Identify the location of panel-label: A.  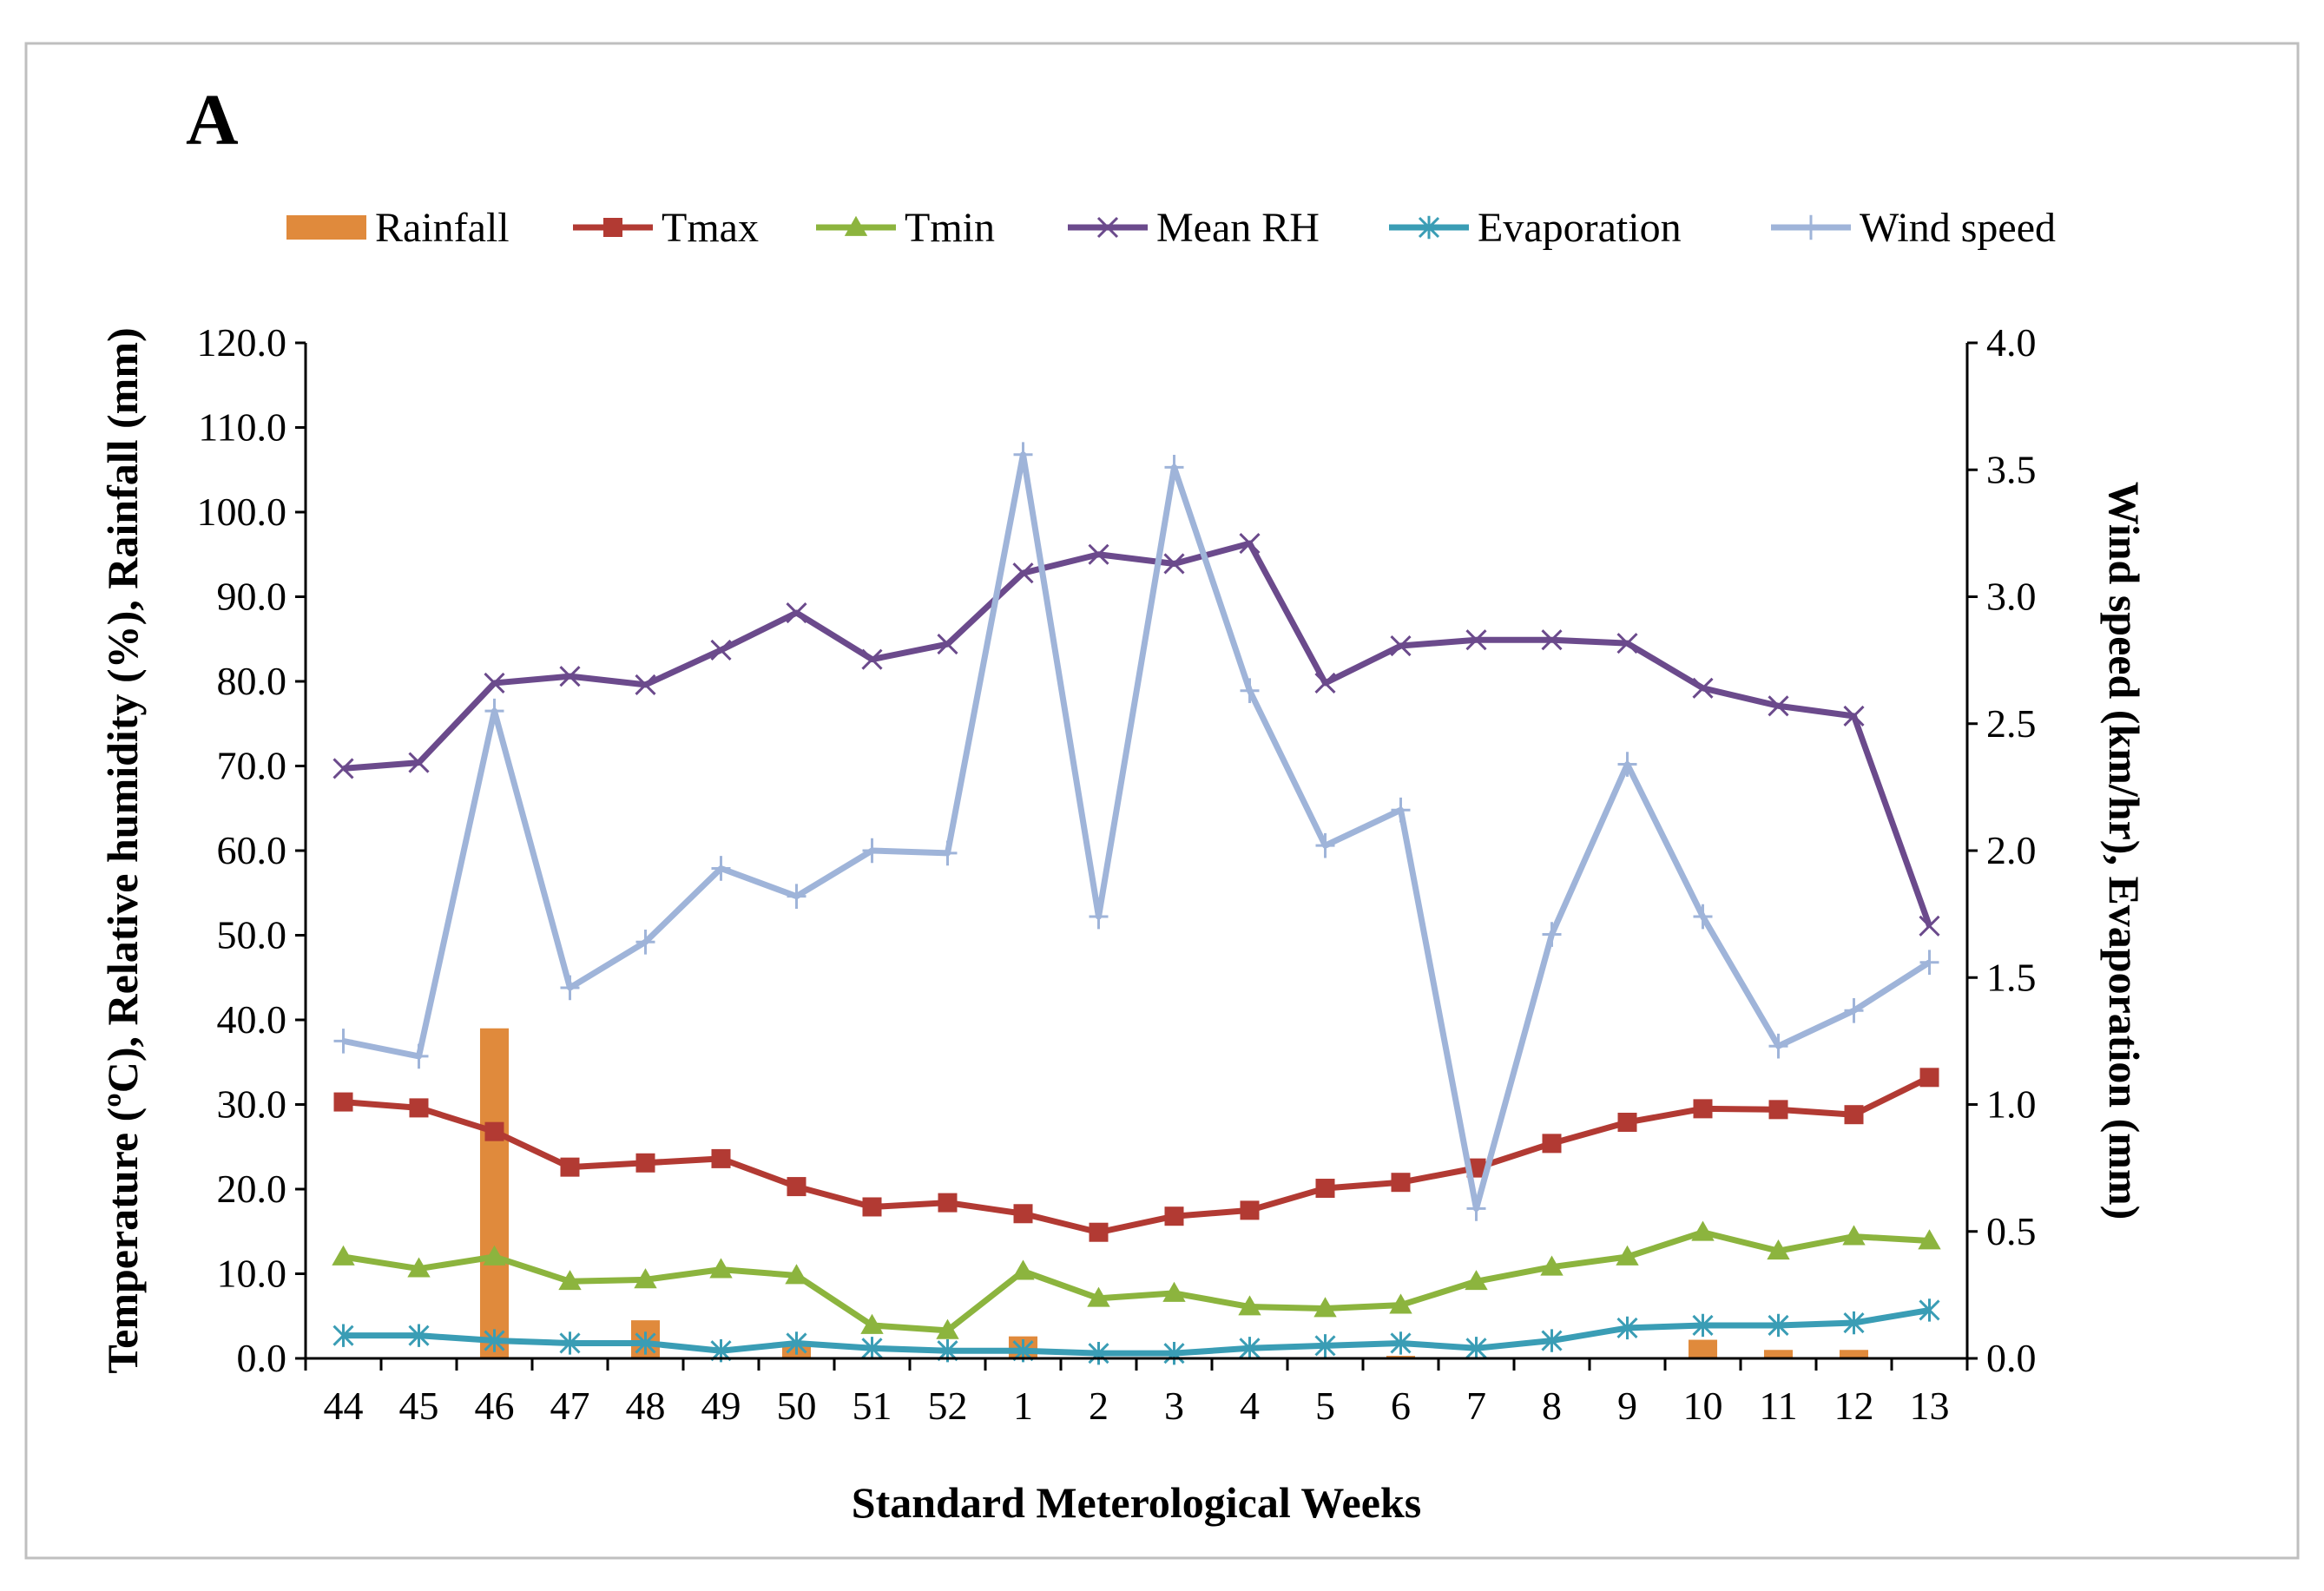
(212, 121).